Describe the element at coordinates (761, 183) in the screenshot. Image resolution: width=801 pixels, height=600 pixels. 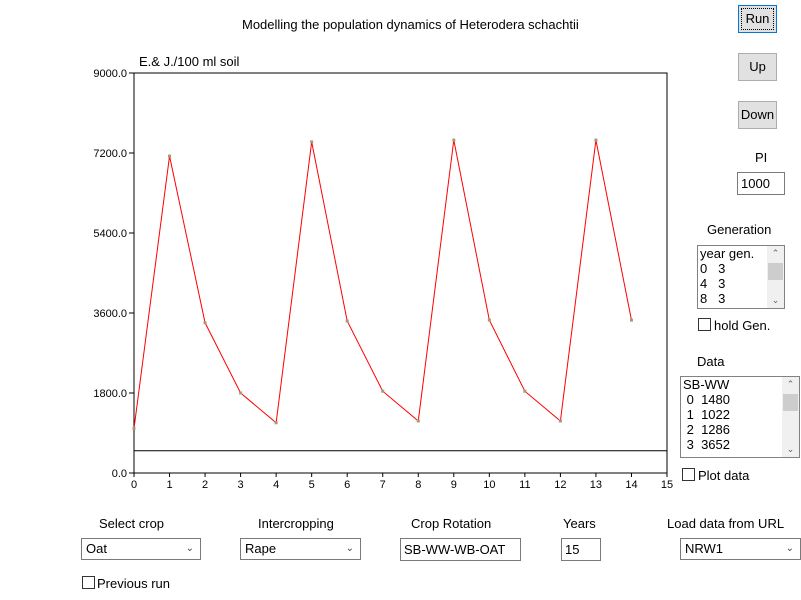
I see `pi-input: 1000` at that location.